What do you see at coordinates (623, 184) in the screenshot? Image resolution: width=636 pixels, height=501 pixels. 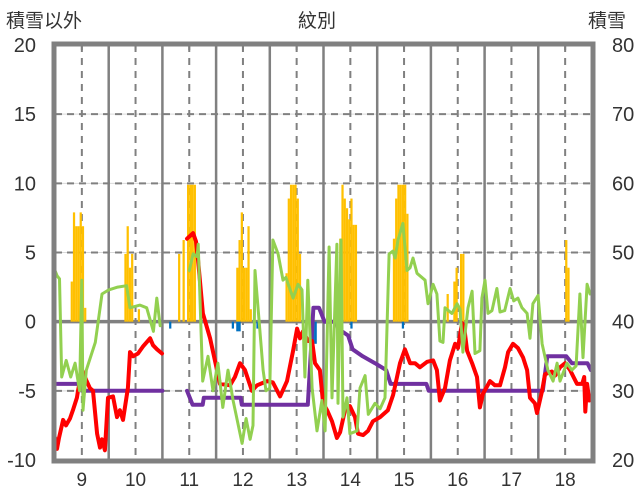 I see `y-tick-label-right: 60` at bounding box center [623, 184].